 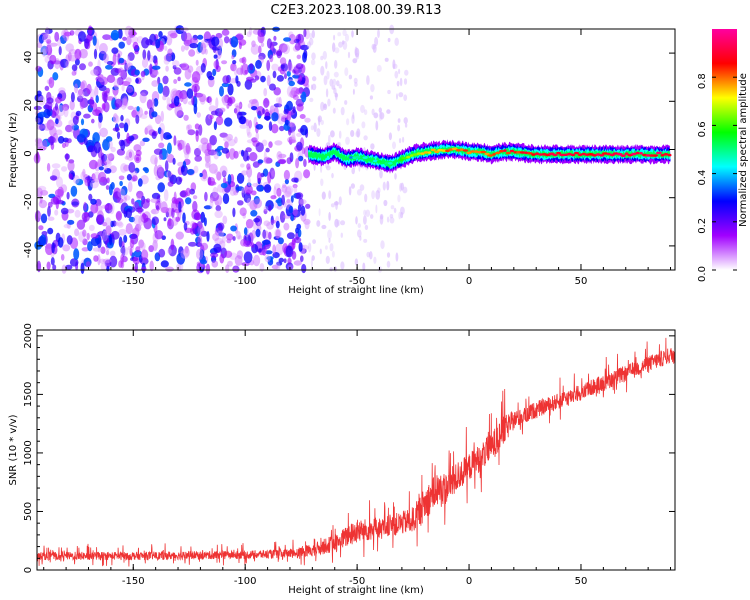 What do you see at coordinates (133, 581) in the screenshot?
I see `snr-x-tick-label: -150` at bounding box center [133, 581].